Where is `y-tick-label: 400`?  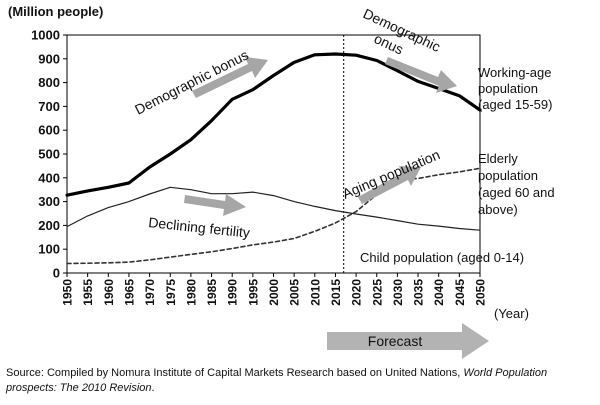
y-tick-label: 400 is located at coordinates (49, 177).